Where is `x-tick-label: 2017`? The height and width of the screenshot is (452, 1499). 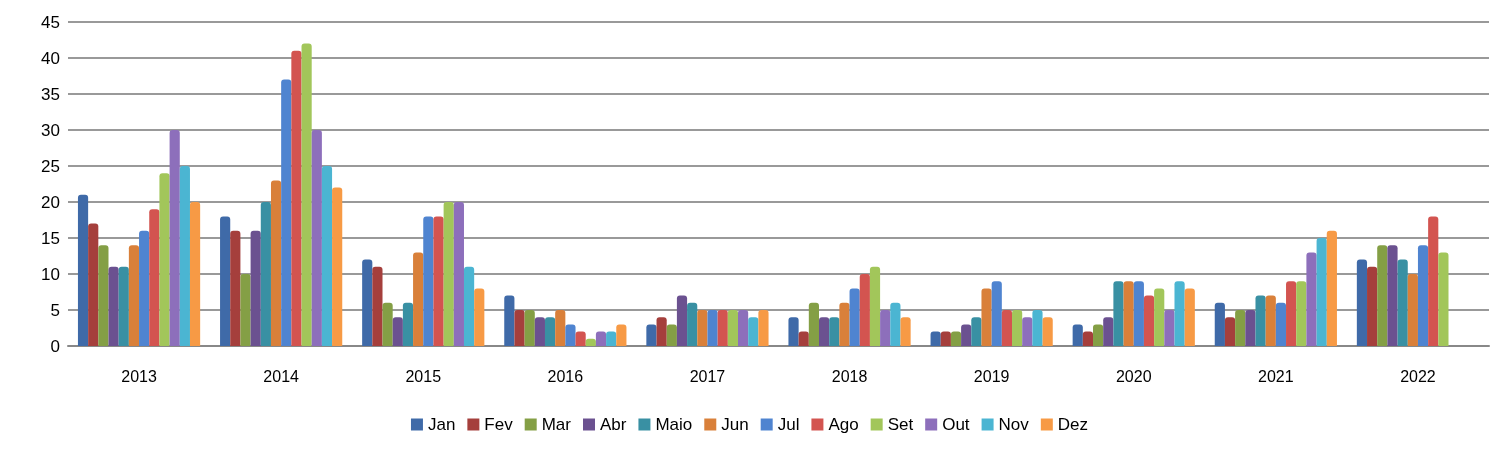 x-tick-label: 2017 is located at coordinates (707, 376).